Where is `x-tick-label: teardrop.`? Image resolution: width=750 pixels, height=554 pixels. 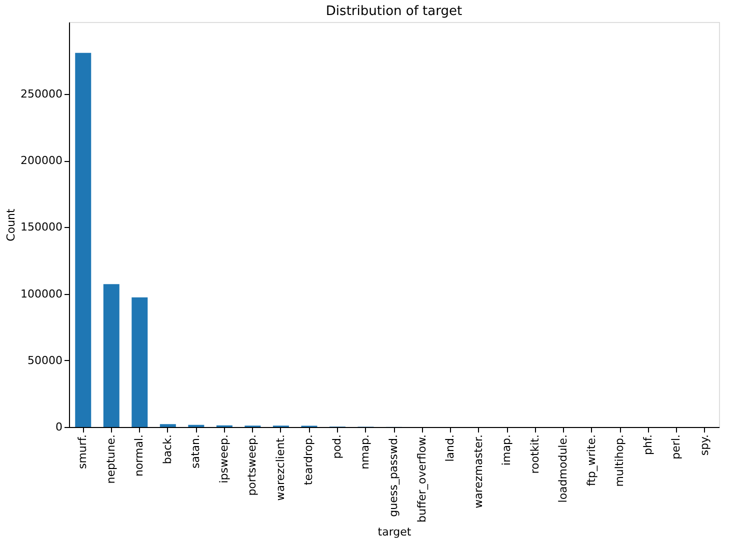
x-tick-label: teardrop. is located at coordinates (309, 460).